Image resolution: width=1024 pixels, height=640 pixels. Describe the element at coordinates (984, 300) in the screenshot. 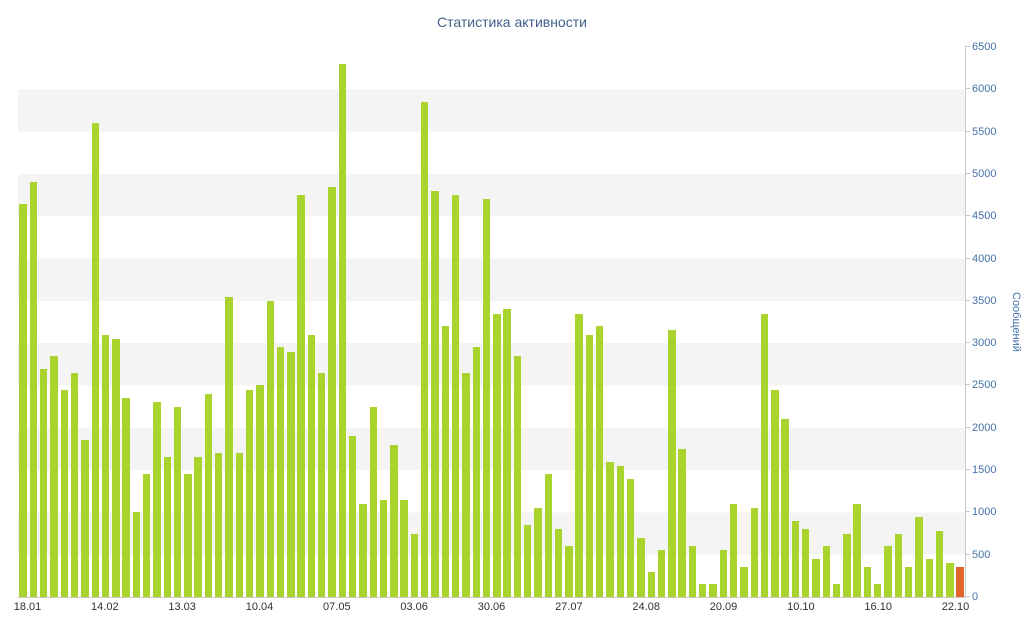

I see `y-axis-label: 3500` at that location.